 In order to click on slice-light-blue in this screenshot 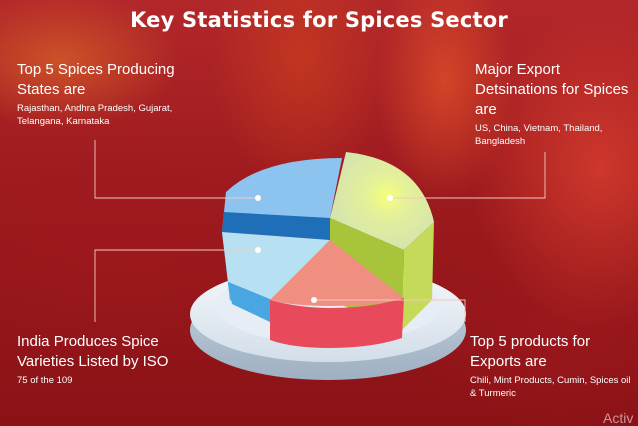, I will do `click(276, 266)`.